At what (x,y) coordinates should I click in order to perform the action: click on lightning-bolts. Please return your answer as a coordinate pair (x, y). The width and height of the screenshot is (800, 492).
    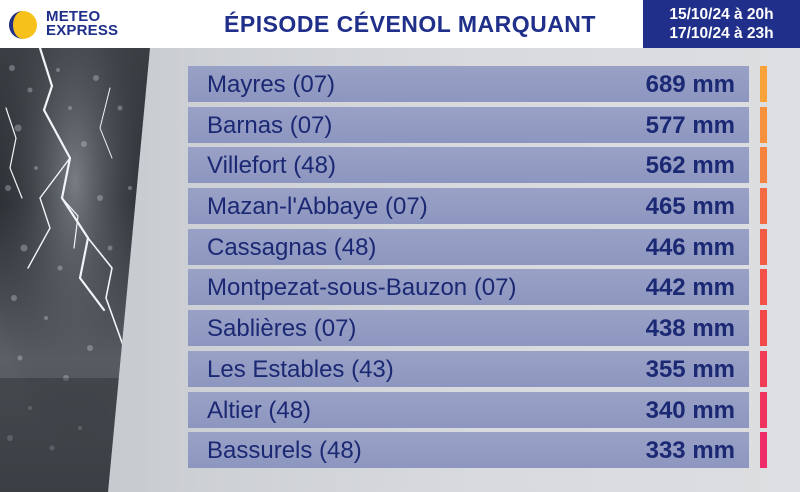
    Looking at the image, I should click on (65, 198).